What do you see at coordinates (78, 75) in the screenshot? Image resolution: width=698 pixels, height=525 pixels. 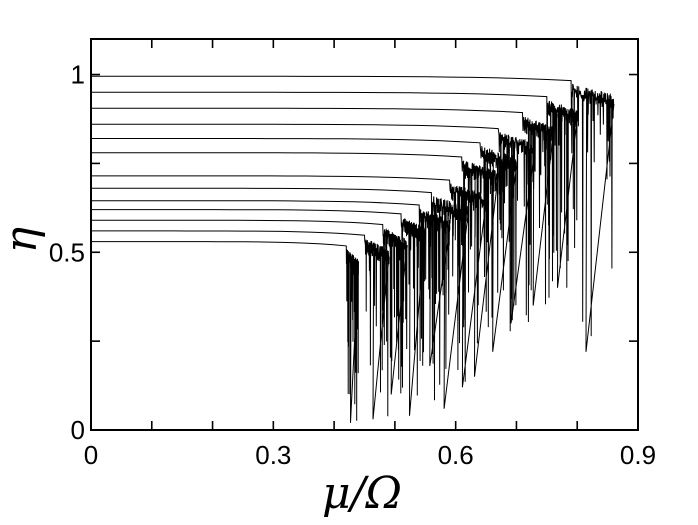 I see `y-tick-label: 1` at bounding box center [78, 75].